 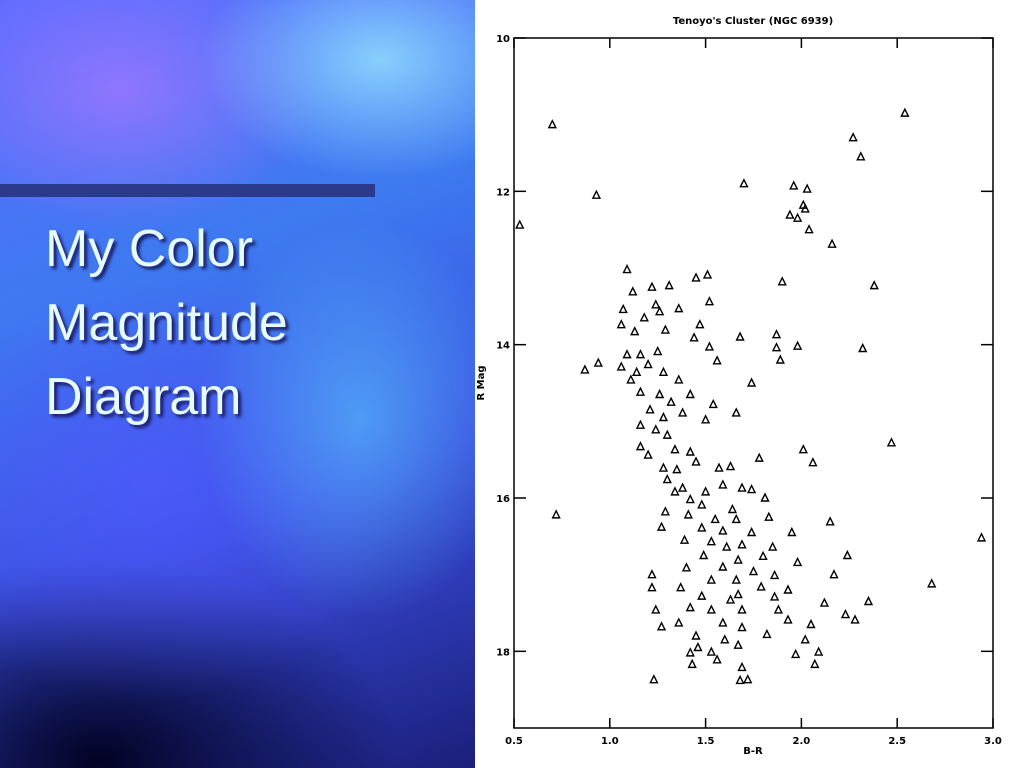 I want to click on accent-bar, so click(x=187, y=190).